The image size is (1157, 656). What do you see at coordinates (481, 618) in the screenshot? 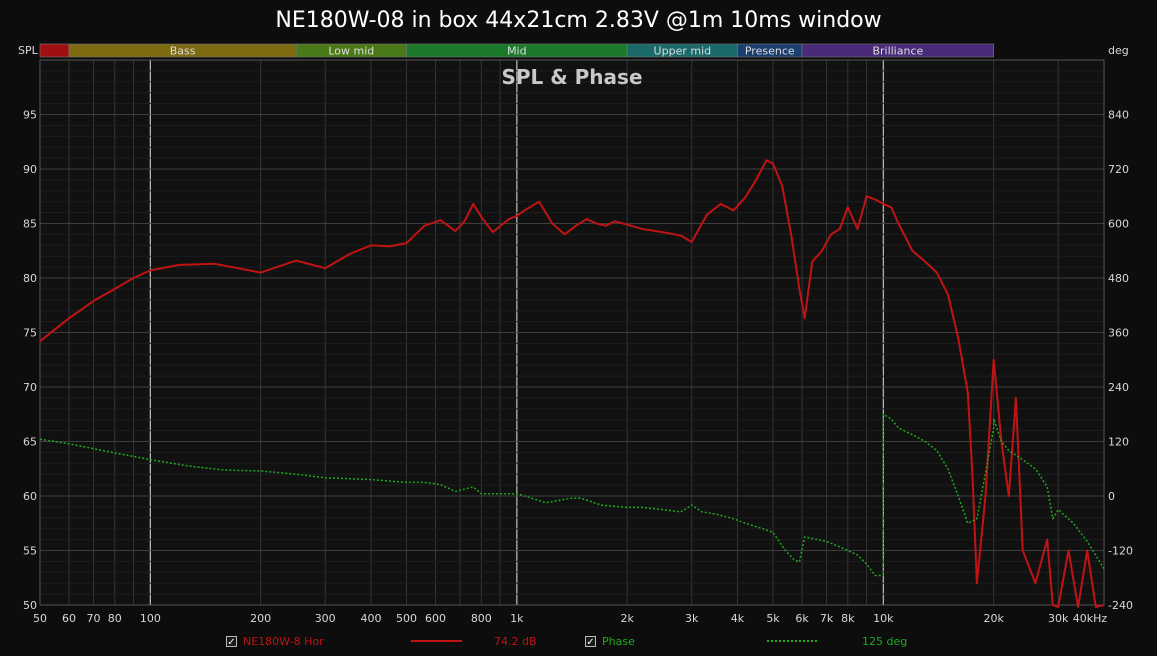
I see `frequency-tick-label: 800` at bounding box center [481, 618].